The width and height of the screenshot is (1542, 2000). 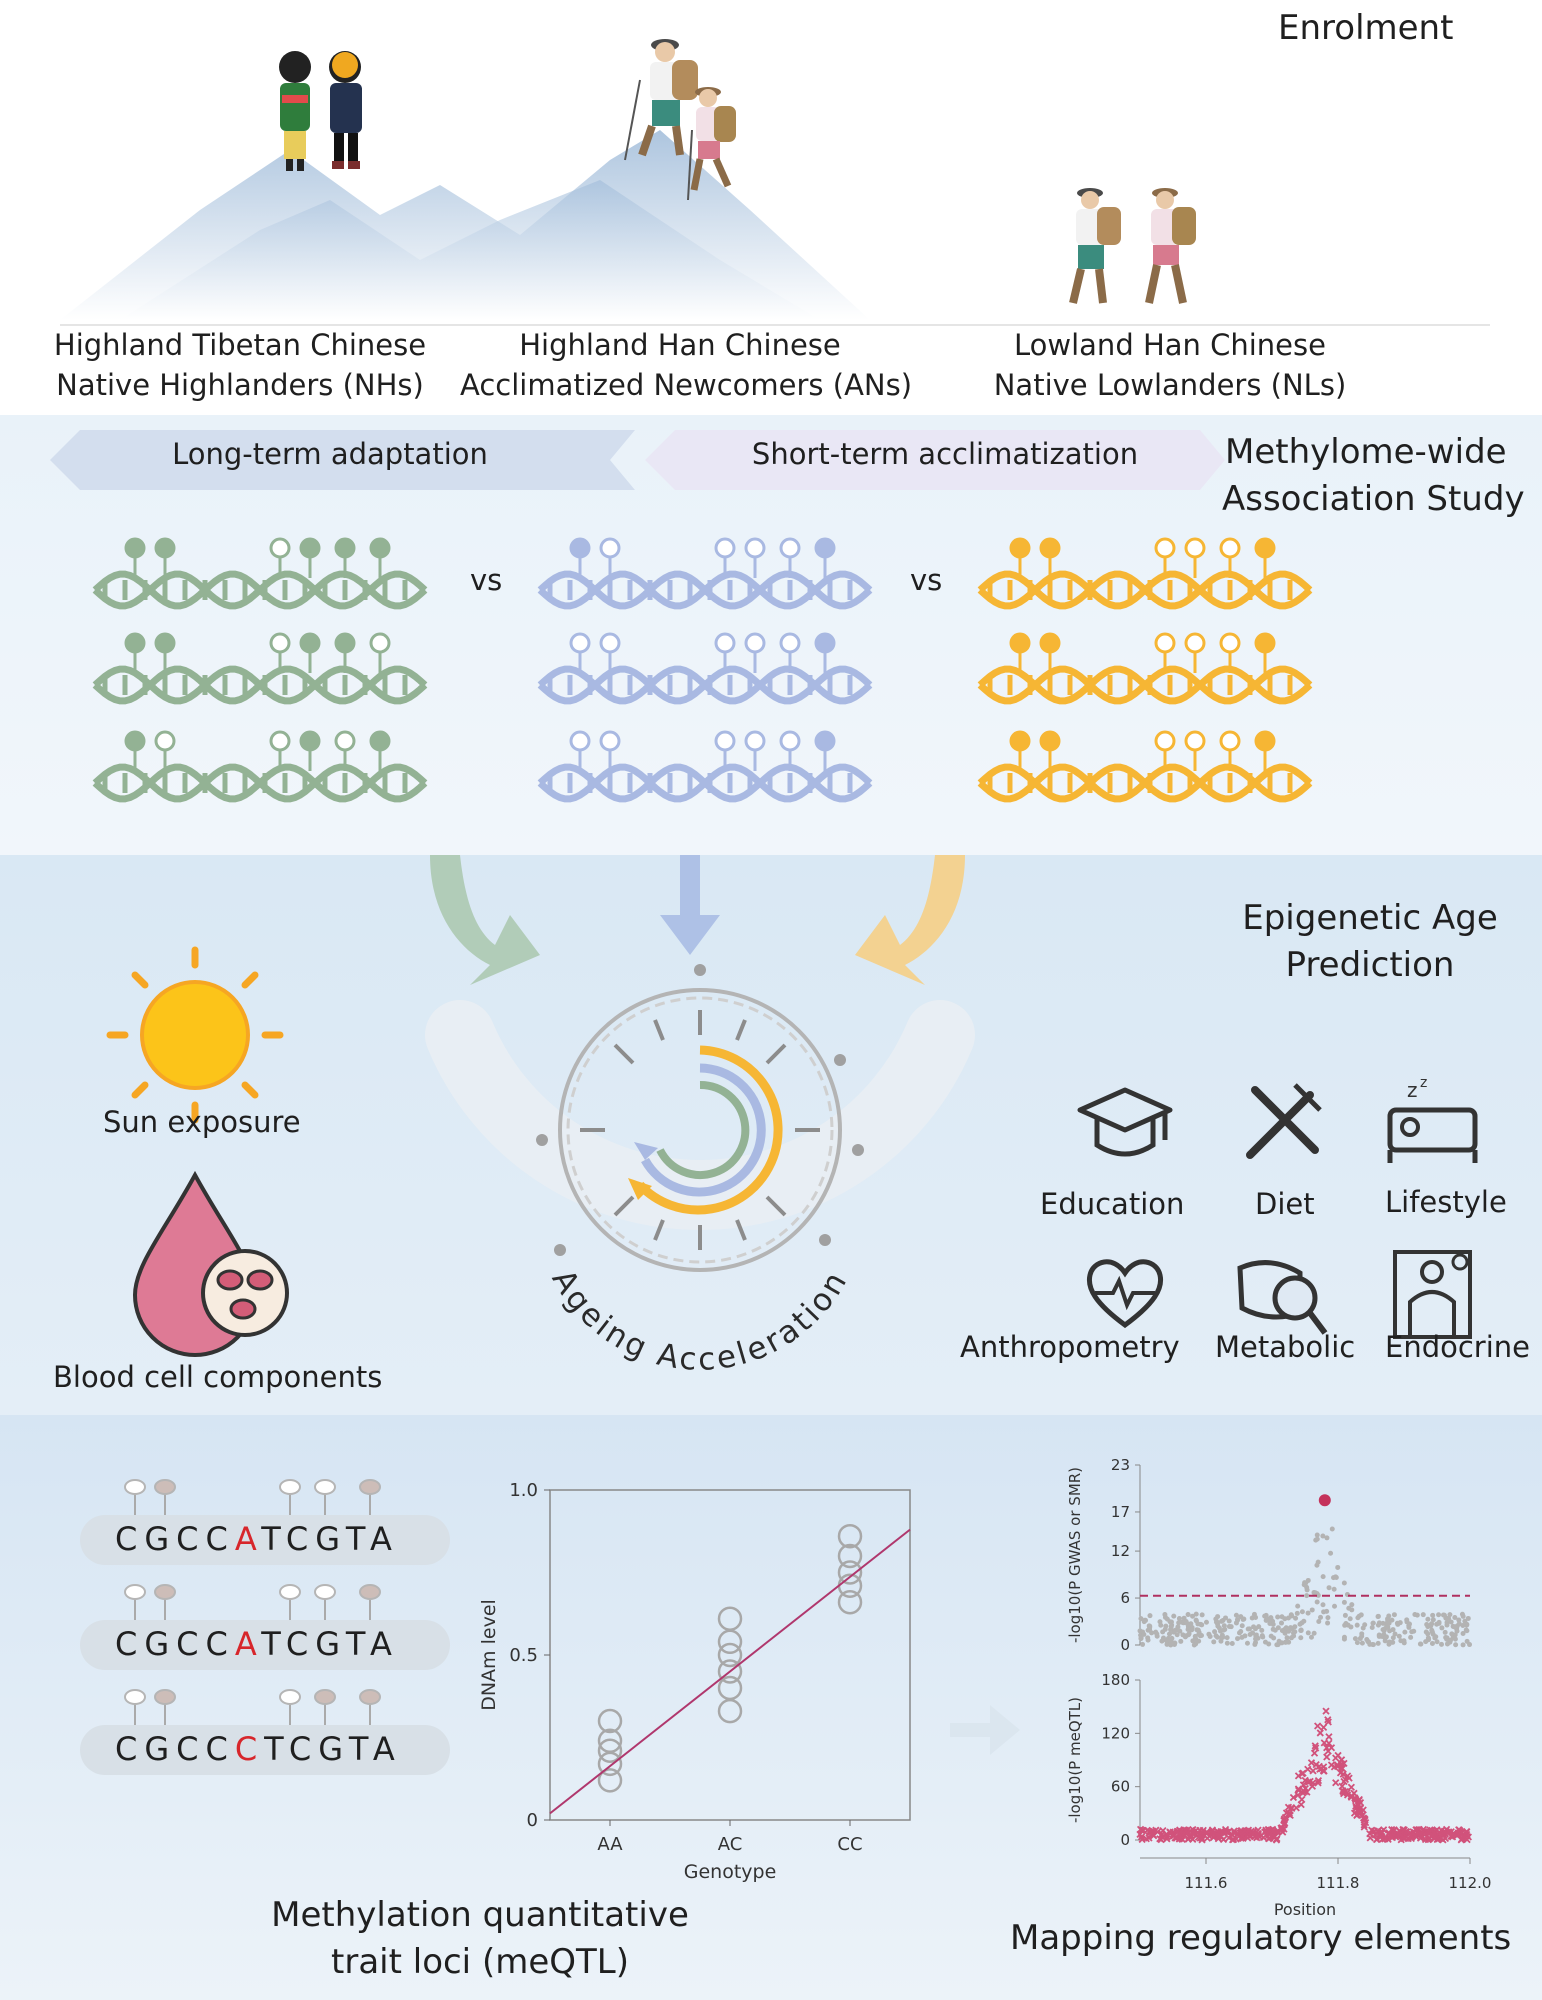 What do you see at coordinates (1075, 1555) in the screenshot?
I see `y-axis-label: -log10(P GWAS or SMR)` at bounding box center [1075, 1555].